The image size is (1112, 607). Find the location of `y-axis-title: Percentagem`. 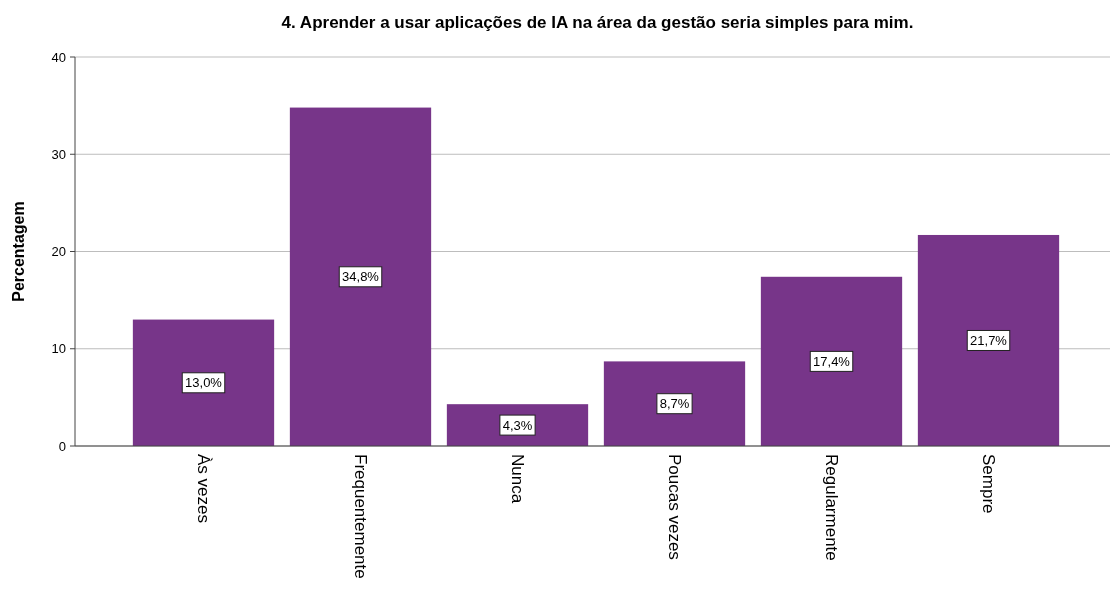

y-axis-title: Percentagem is located at coordinates (18, 251).